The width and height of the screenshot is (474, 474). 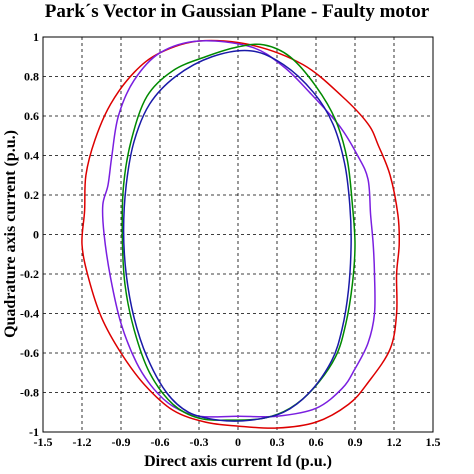 I want to click on y-axis-label: Quadrature axis current (p.u.), so click(x=10, y=234).